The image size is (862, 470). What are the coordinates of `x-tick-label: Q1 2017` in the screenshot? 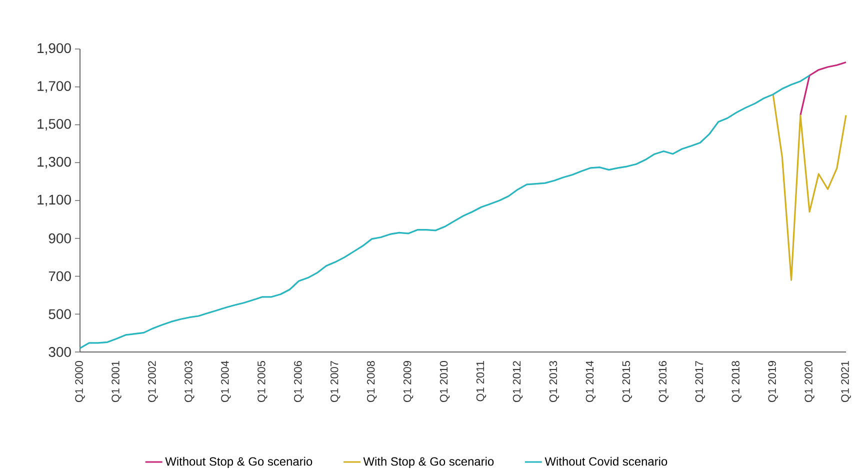 It's located at (700, 381).